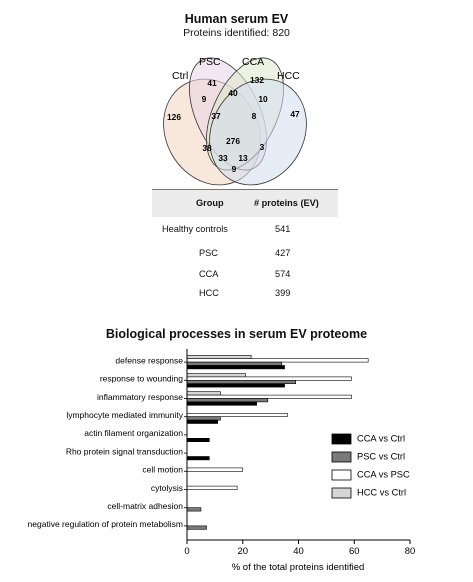 The height and width of the screenshot is (582, 473). What do you see at coordinates (286, 203) in the screenshot?
I see `table-header-count: # proteins (EV)` at bounding box center [286, 203].